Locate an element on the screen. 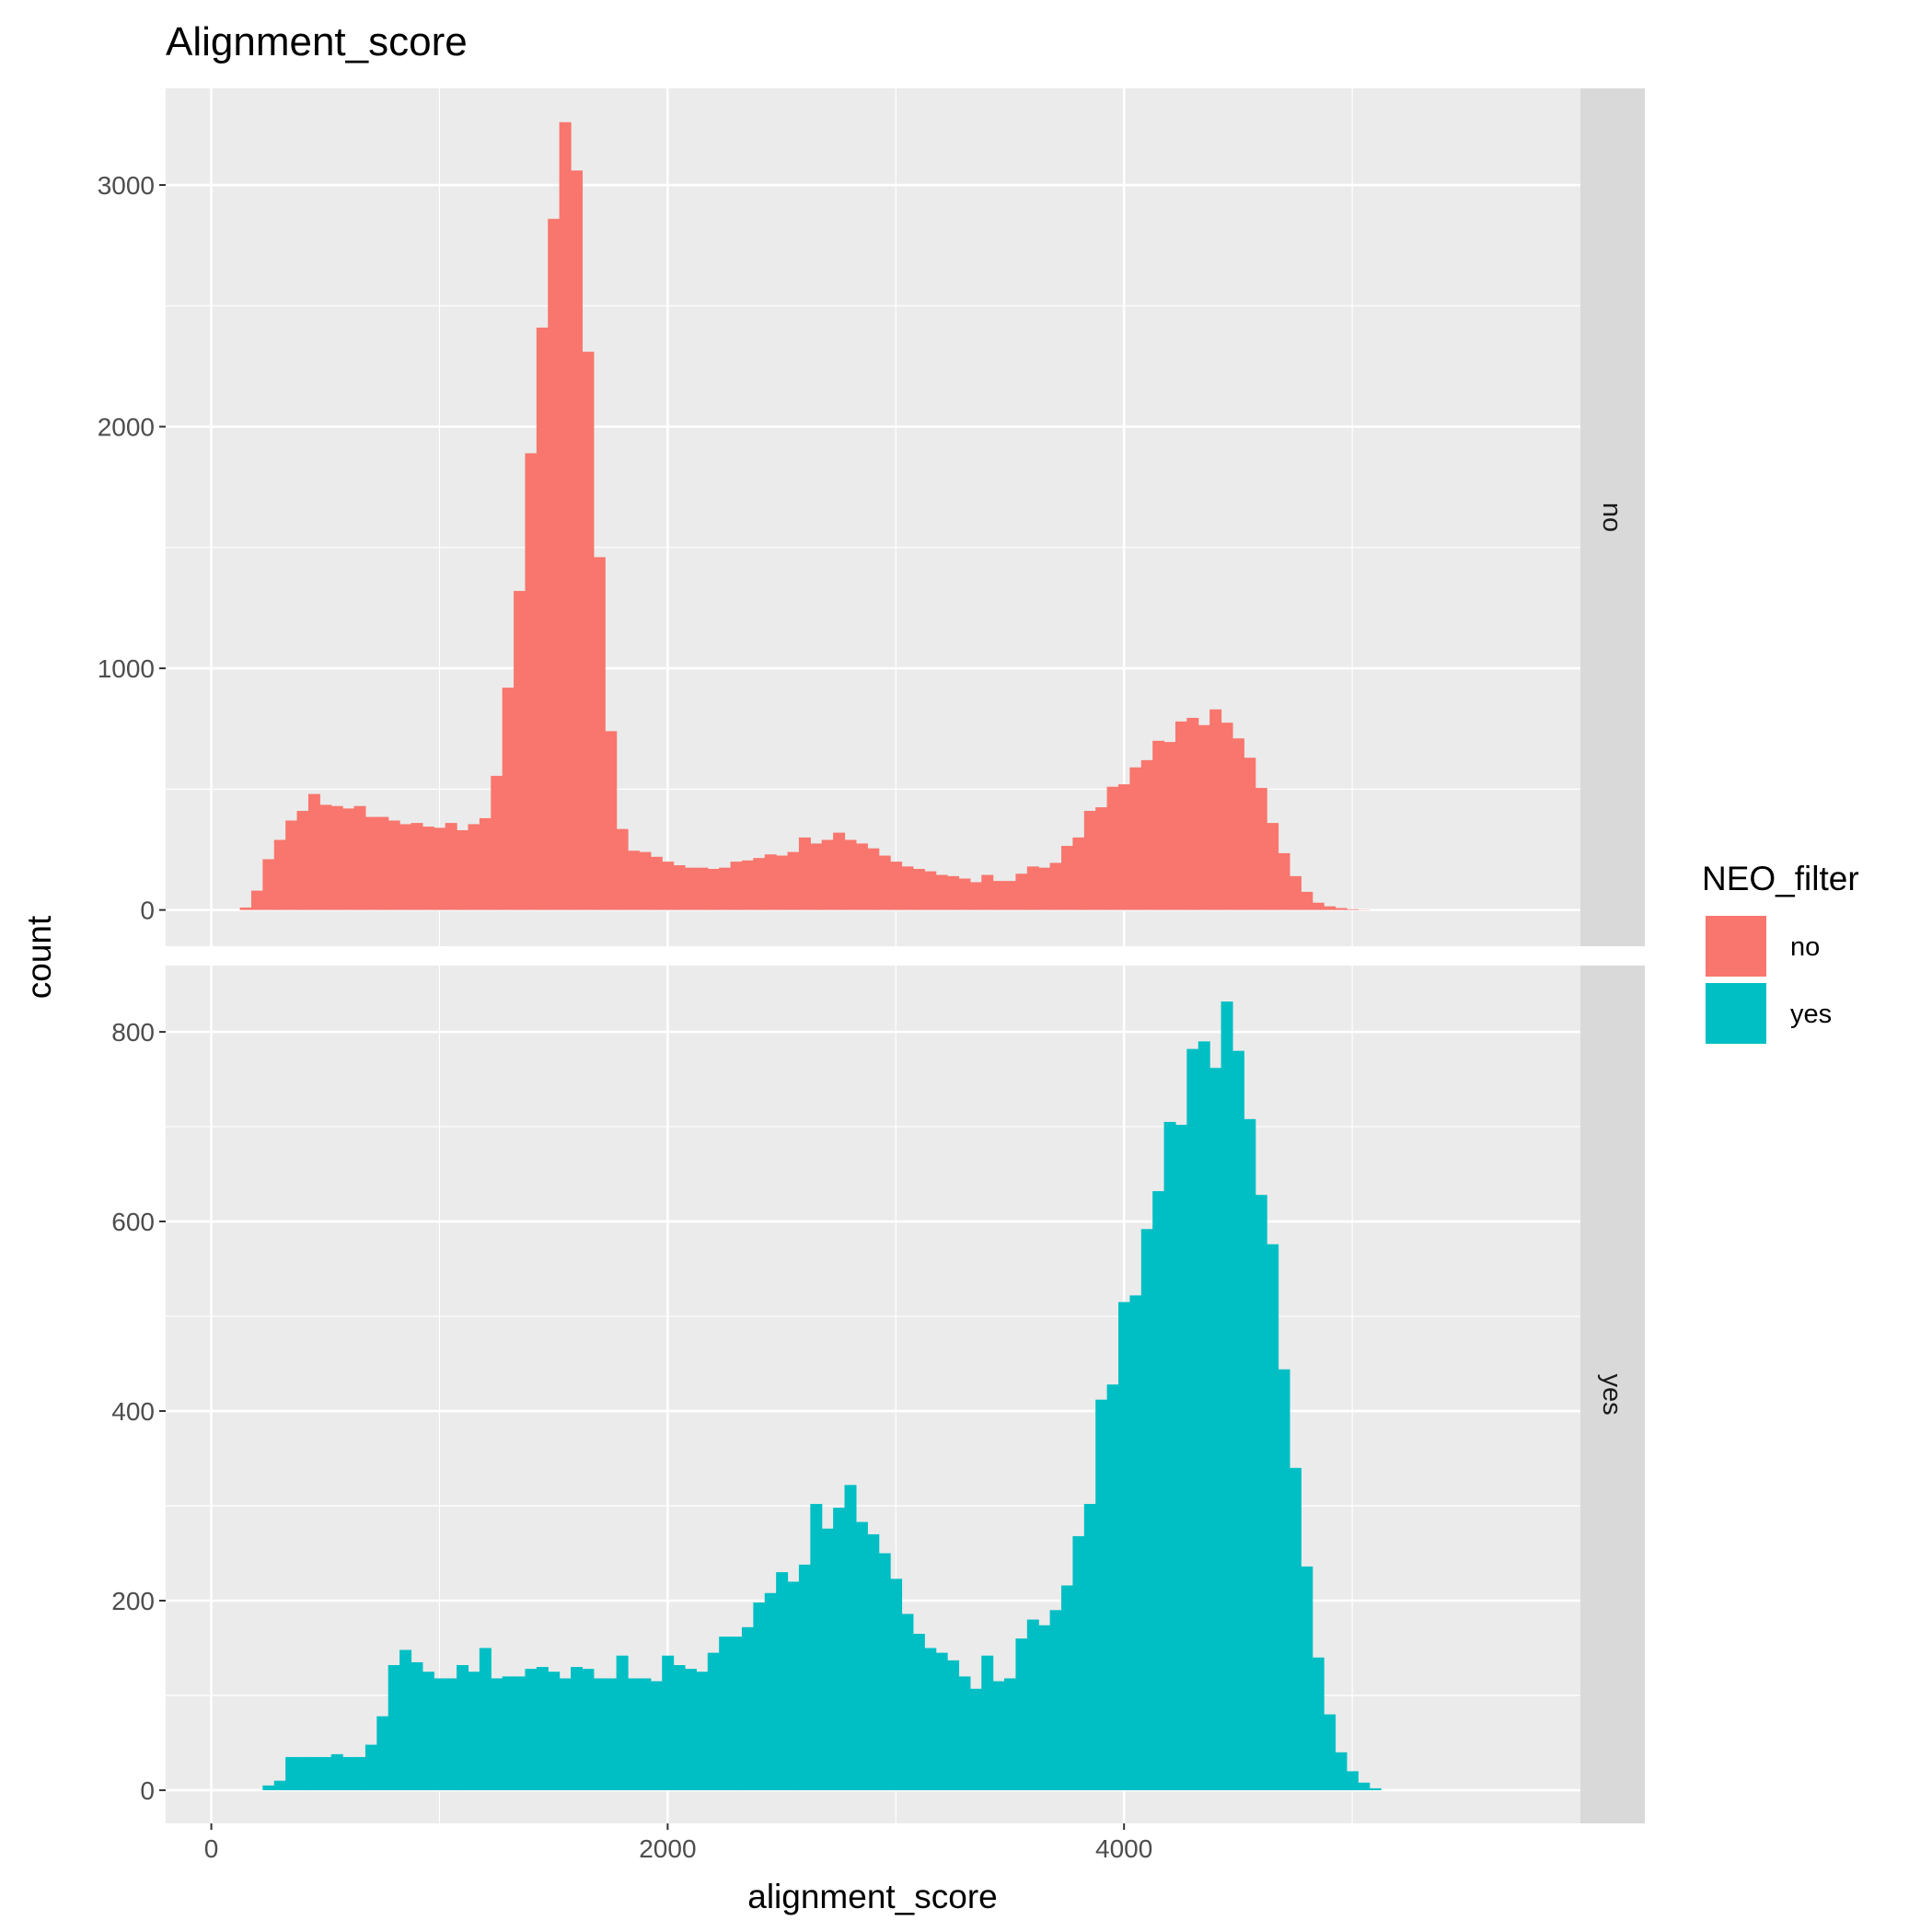 This screenshot has height=1932, width=1932. y-tick-label: 400 is located at coordinates (133, 1412).